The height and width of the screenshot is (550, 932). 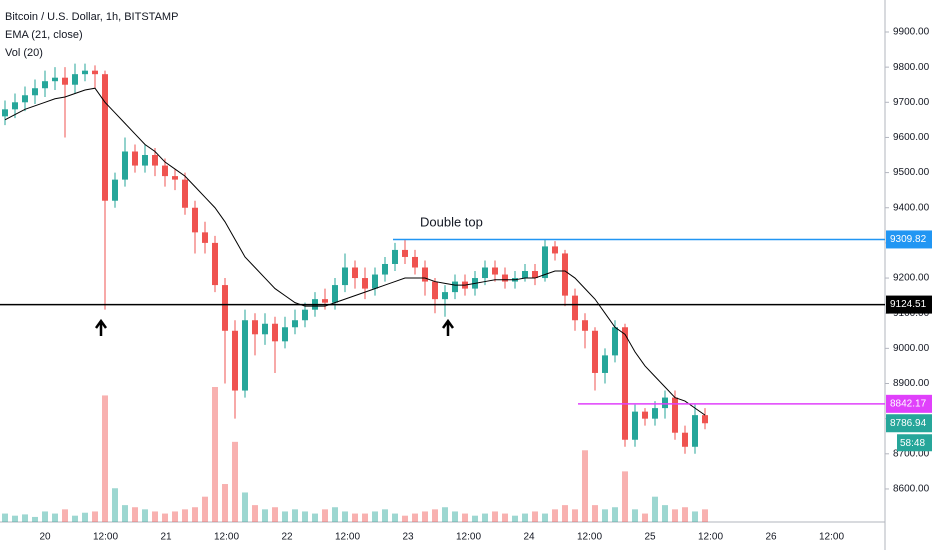 What do you see at coordinates (45, 537) in the screenshot?
I see `x-tick-label: 20` at bounding box center [45, 537].